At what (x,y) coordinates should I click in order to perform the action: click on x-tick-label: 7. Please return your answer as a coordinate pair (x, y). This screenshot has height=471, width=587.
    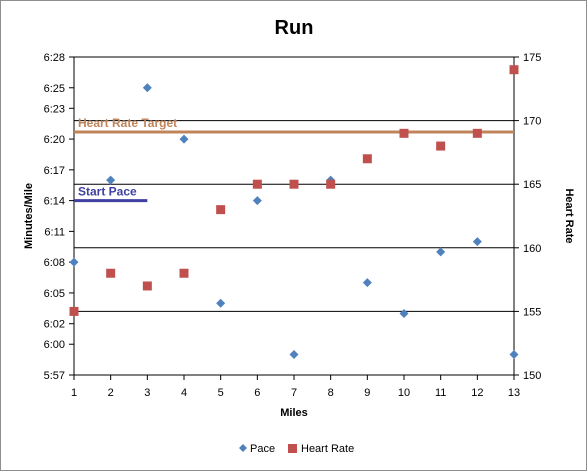
    Looking at the image, I should click on (294, 393).